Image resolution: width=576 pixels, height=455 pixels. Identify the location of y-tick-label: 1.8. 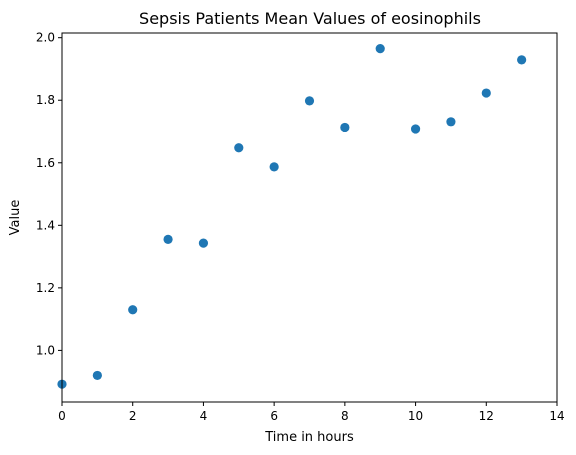
(45, 100).